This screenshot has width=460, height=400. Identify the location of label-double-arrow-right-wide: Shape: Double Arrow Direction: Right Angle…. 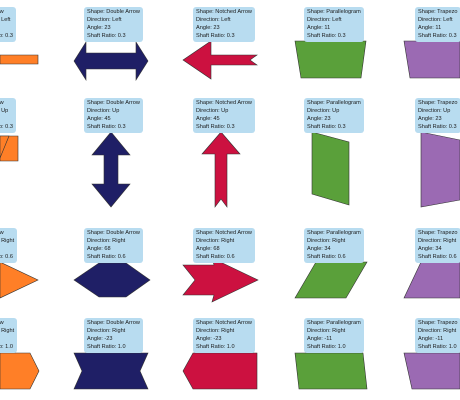
(113, 335).